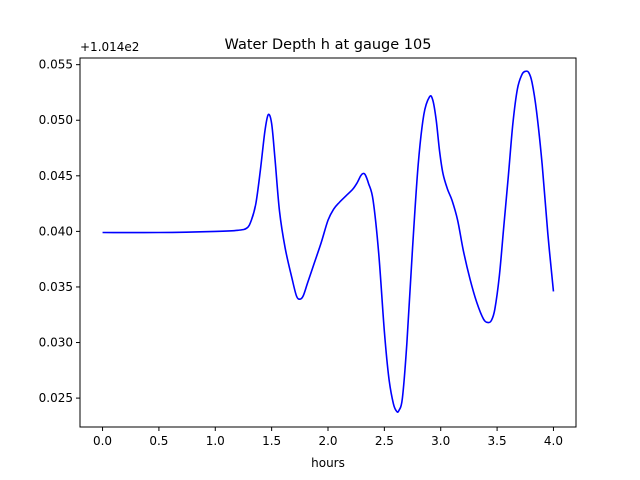 The image size is (640, 480). Describe the element at coordinates (553, 441) in the screenshot. I see `x-tick-label: 4.0` at that location.